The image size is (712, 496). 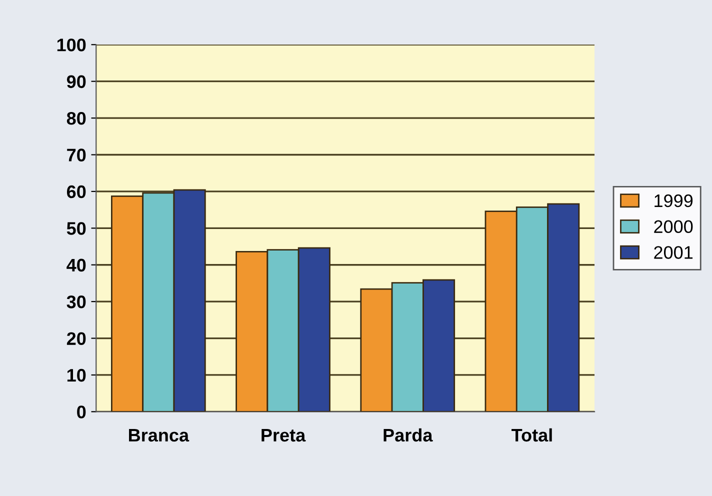 I want to click on x-tick-label: Preta, so click(x=284, y=435).